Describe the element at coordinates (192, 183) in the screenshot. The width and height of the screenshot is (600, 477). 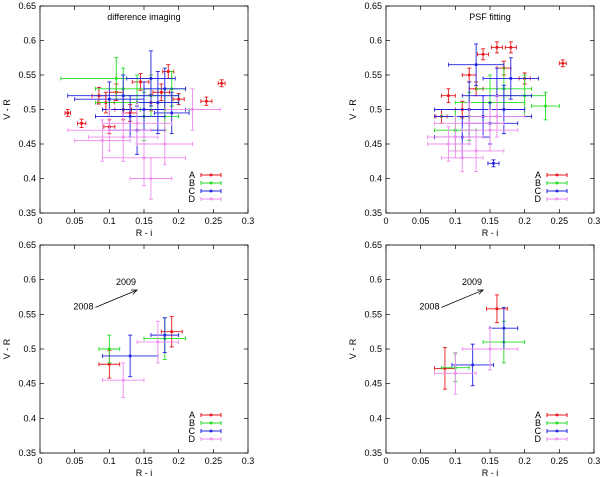
I see `legend-label: B` at that location.